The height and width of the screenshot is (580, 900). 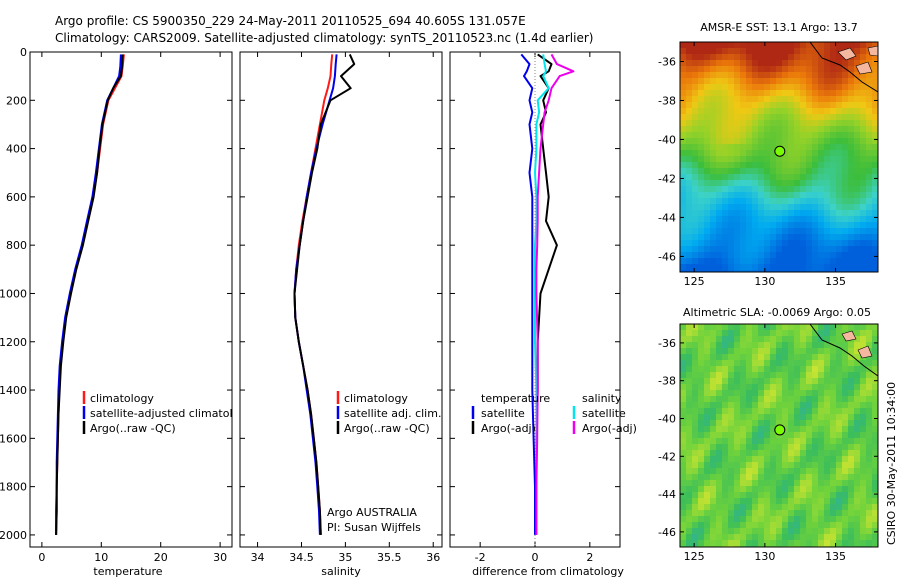 I want to click on land-patch, so click(x=865, y=352).